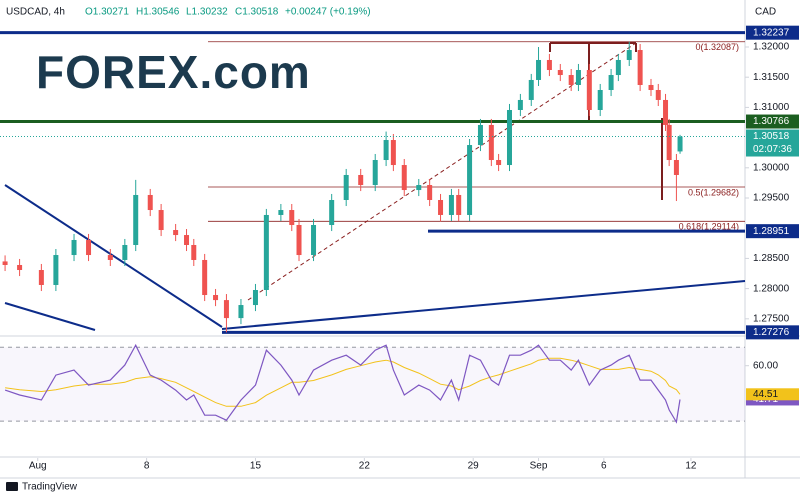  I want to click on x-tick-label: 29, so click(474, 466).